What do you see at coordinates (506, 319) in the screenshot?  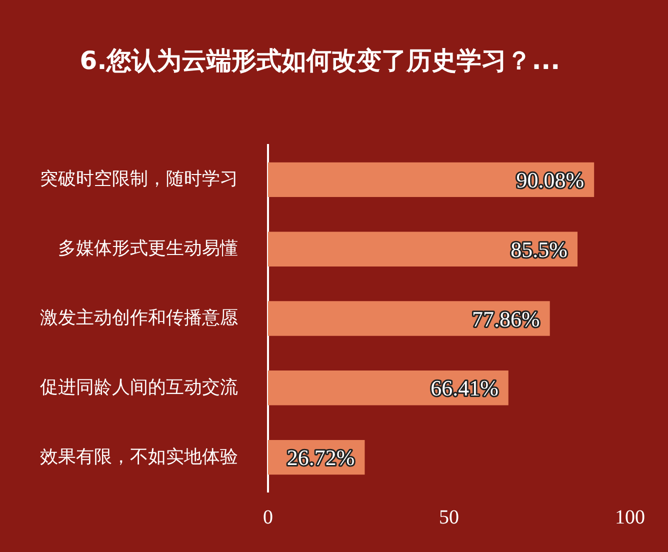 I see `text: 77.86%` at bounding box center [506, 319].